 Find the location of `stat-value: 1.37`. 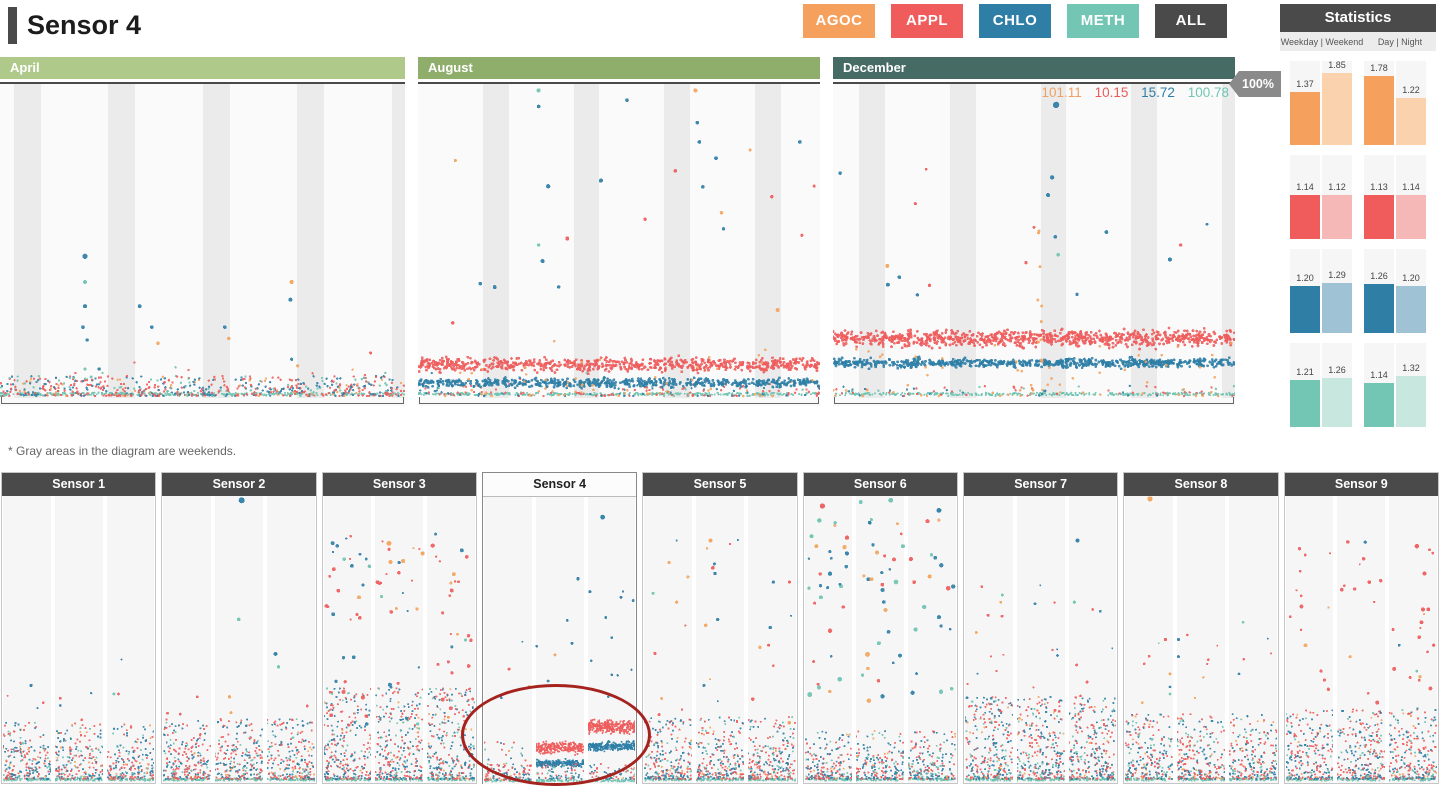

stat-value: 1.37 is located at coordinates (1305, 83).